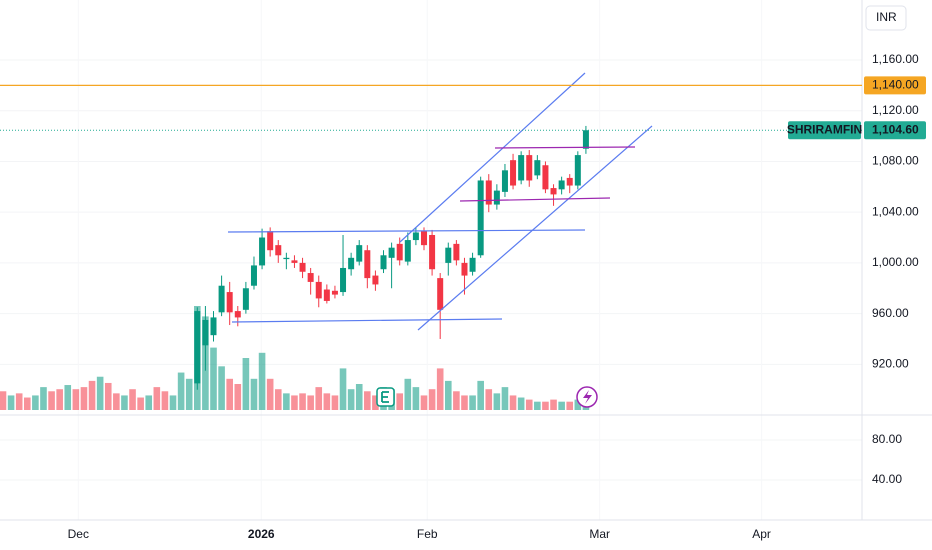 This screenshot has height=550, width=932. What do you see at coordinates (895, 262) in the screenshot?
I see `y-tick-label: 1,000.00` at bounding box center [895, 262].